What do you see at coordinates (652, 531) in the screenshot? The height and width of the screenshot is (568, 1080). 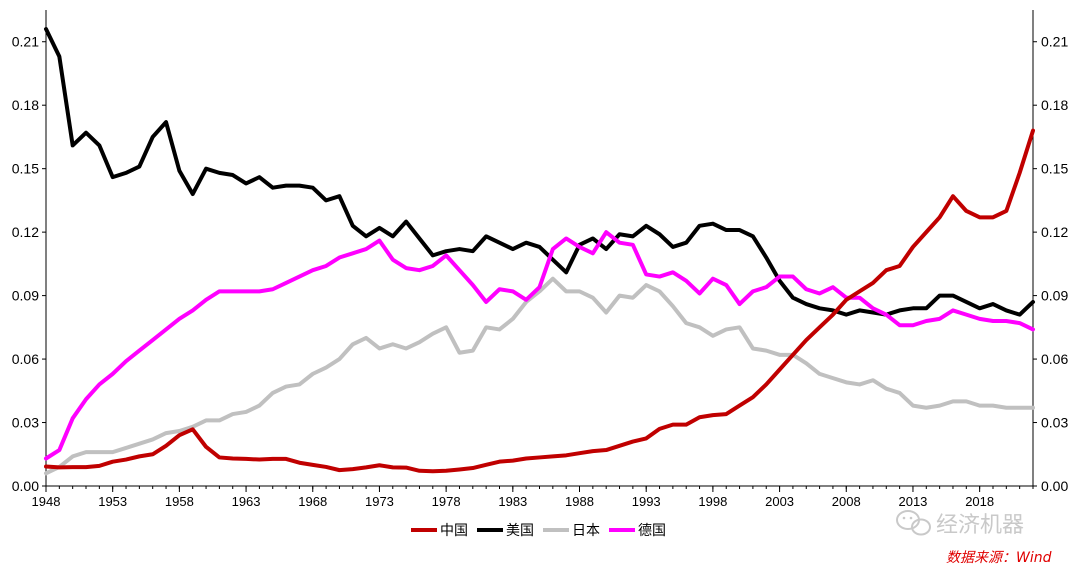 I see `legend-label-3: 德国` at bounding box center [652, 531].